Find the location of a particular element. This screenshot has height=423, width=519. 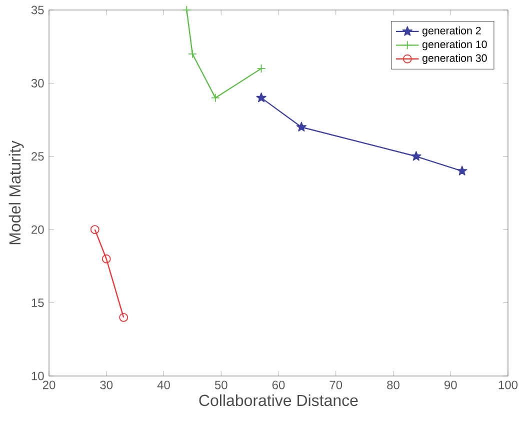

x-tick-label: 90 is located at coordinates (450, 385).